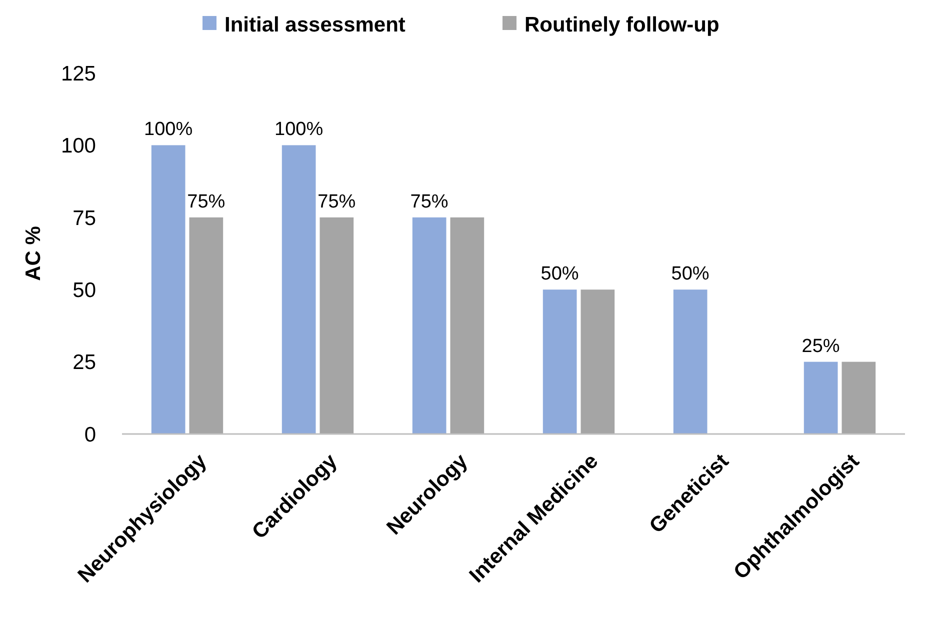  Describe the element at coordinates (33, 253) in the screenshot. I see `y-axis-title: AC %` at that location.